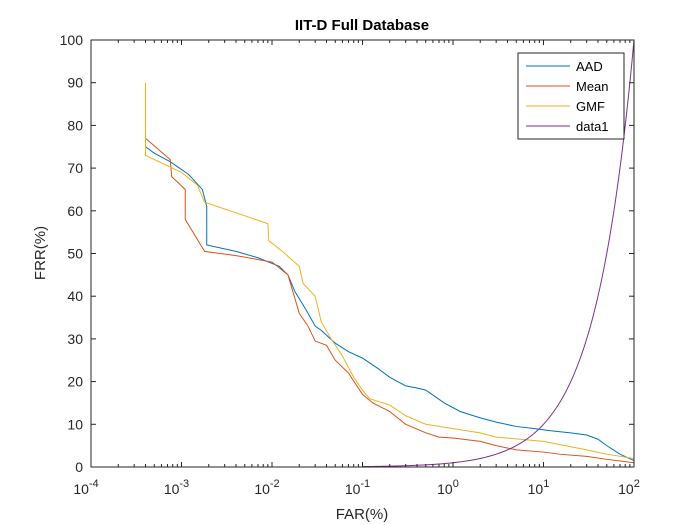 The width and height of the screenshot is (700, 525). What do you see at coordinates (637, 484) in the screenshot?
I see `x-tick-exponent: 2` at bounding box center [637, 484].